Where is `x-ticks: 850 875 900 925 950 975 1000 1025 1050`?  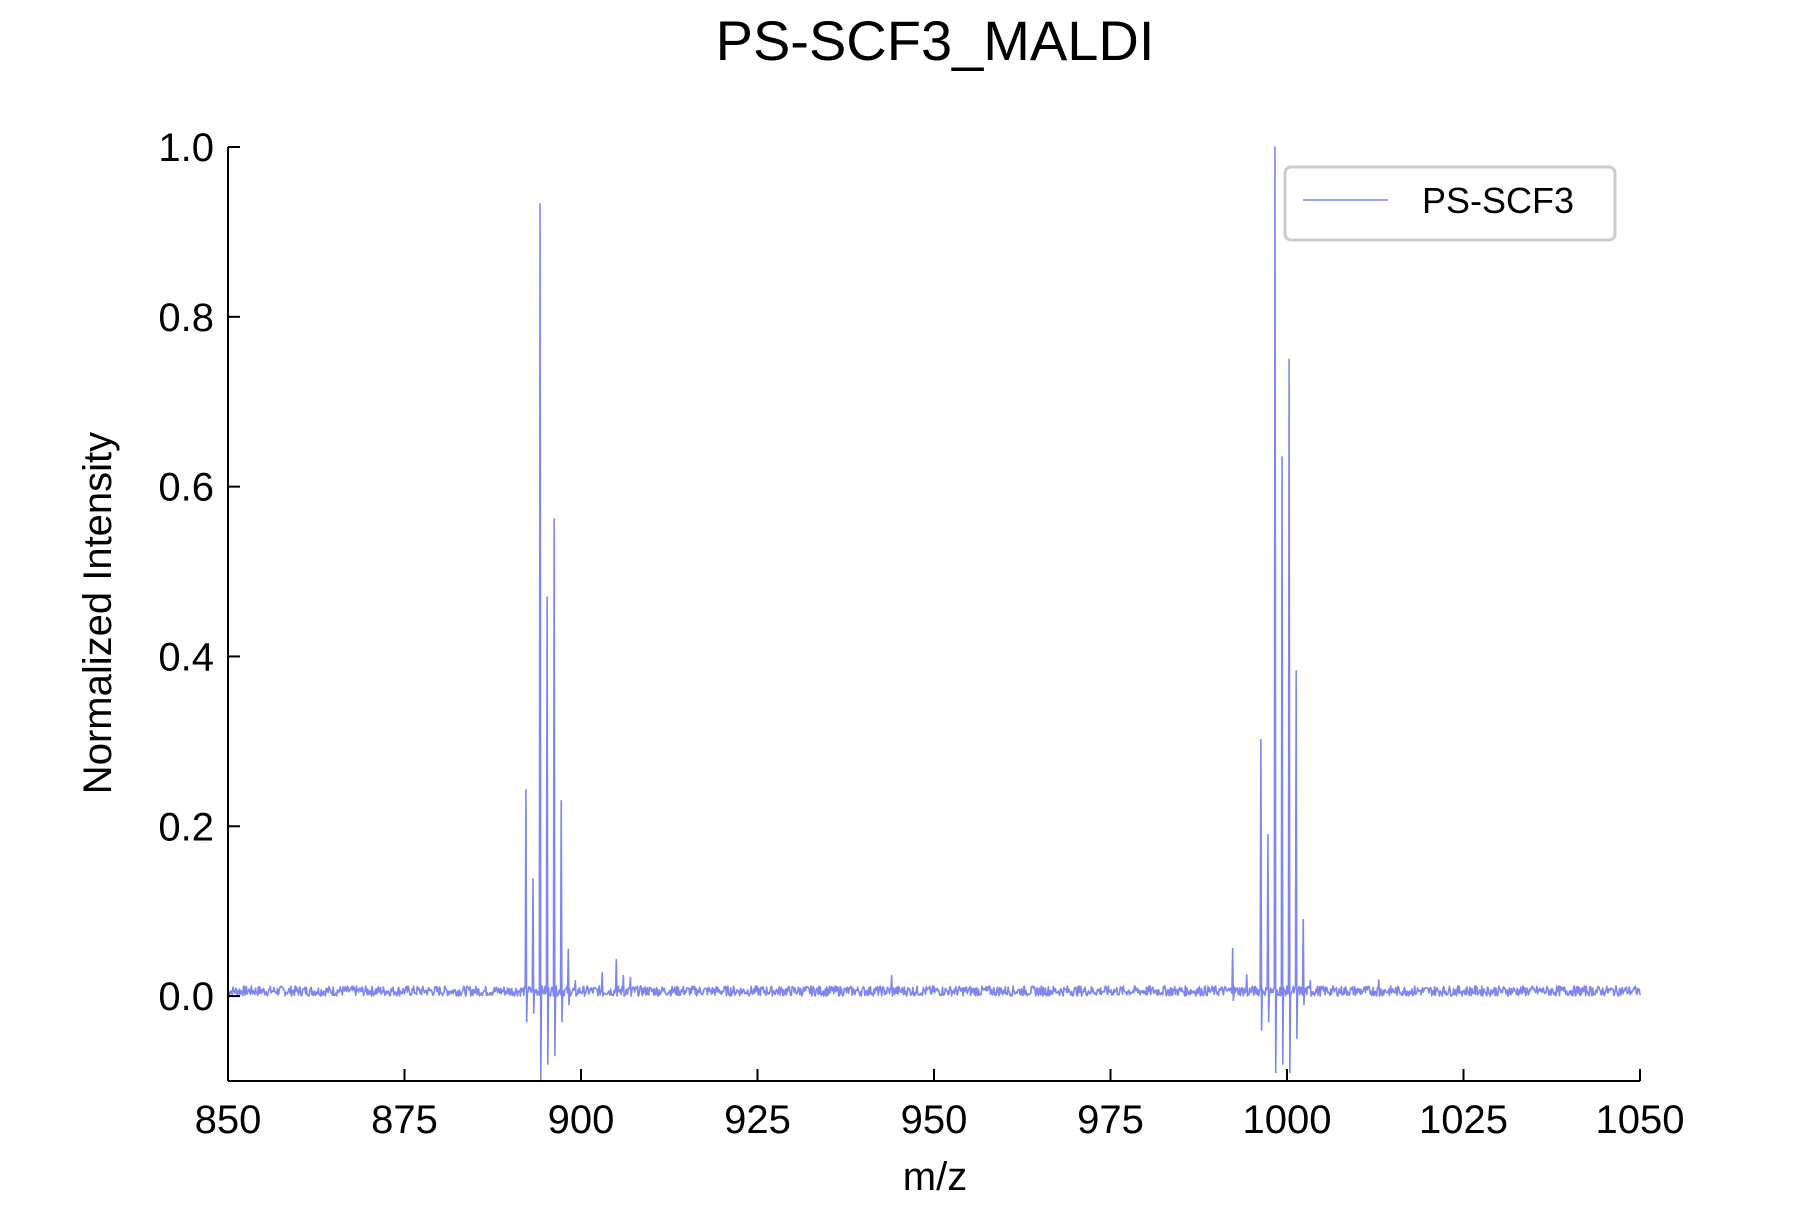 x-ticks: 850 875 900 925 950 975 1000 1025 1050 is located at coordinates (940, 1105).